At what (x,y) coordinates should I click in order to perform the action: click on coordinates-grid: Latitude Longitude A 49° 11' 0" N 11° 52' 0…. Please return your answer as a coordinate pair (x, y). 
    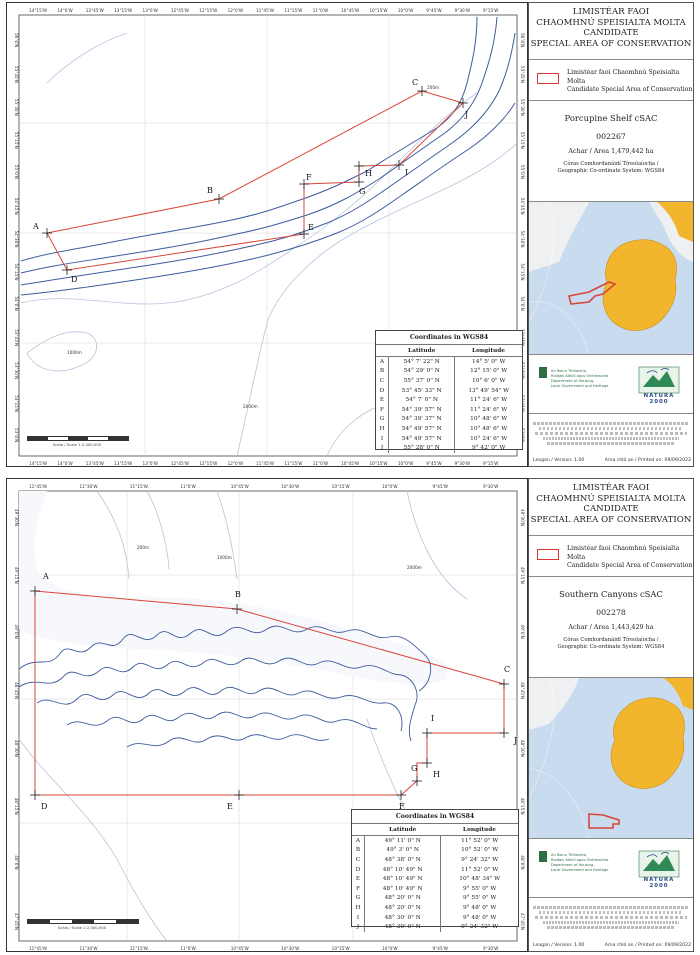
    Looking at the image, I should click on (435, 878).